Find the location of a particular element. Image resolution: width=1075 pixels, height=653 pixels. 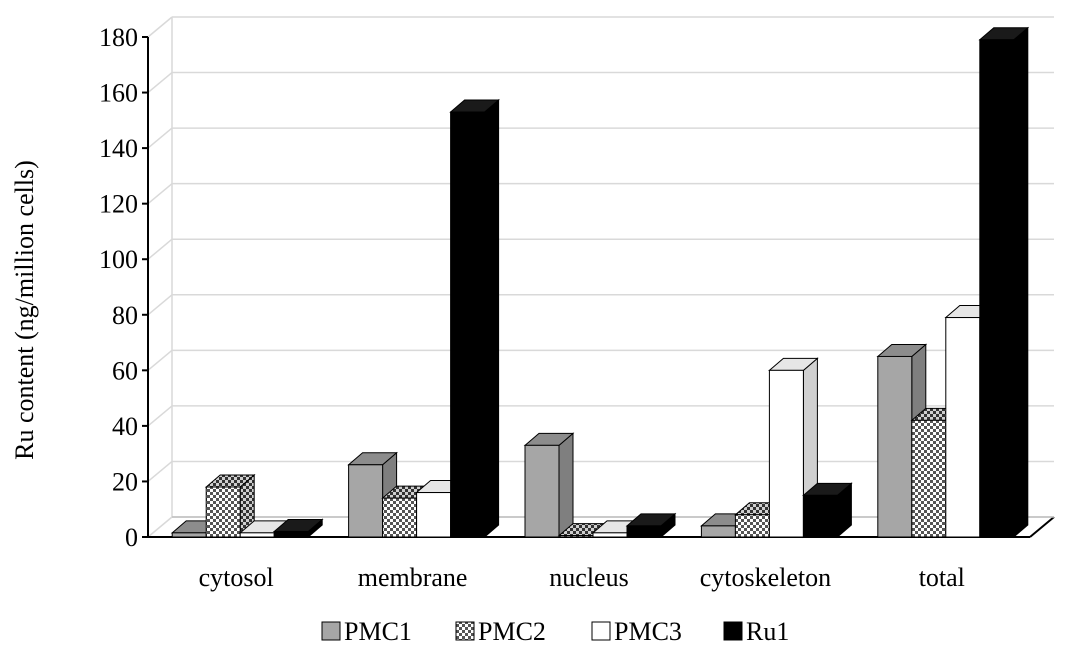

legend-label: PMC1 is located at coordinates (378, 631).